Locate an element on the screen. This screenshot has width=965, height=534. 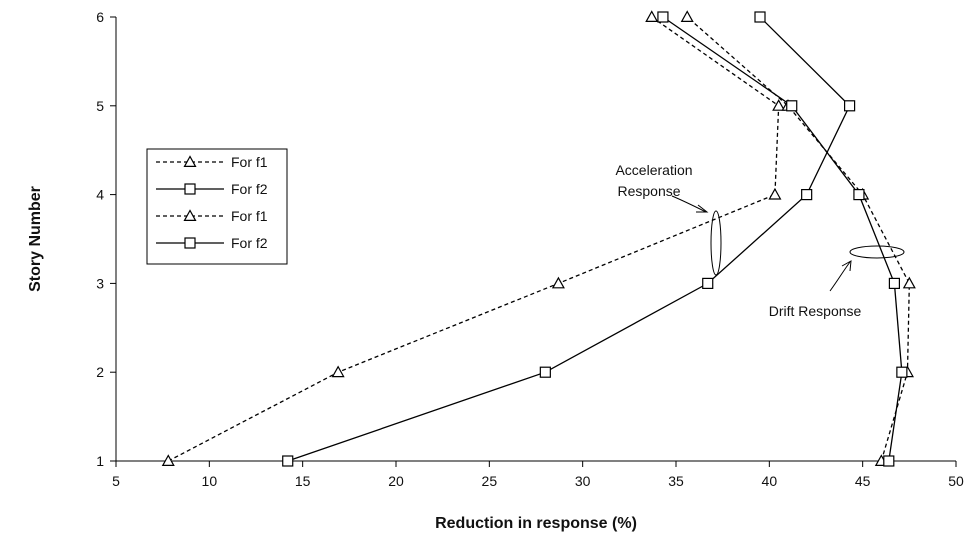
drift-annotation: Drift Response is located at coordinates (837, 282).